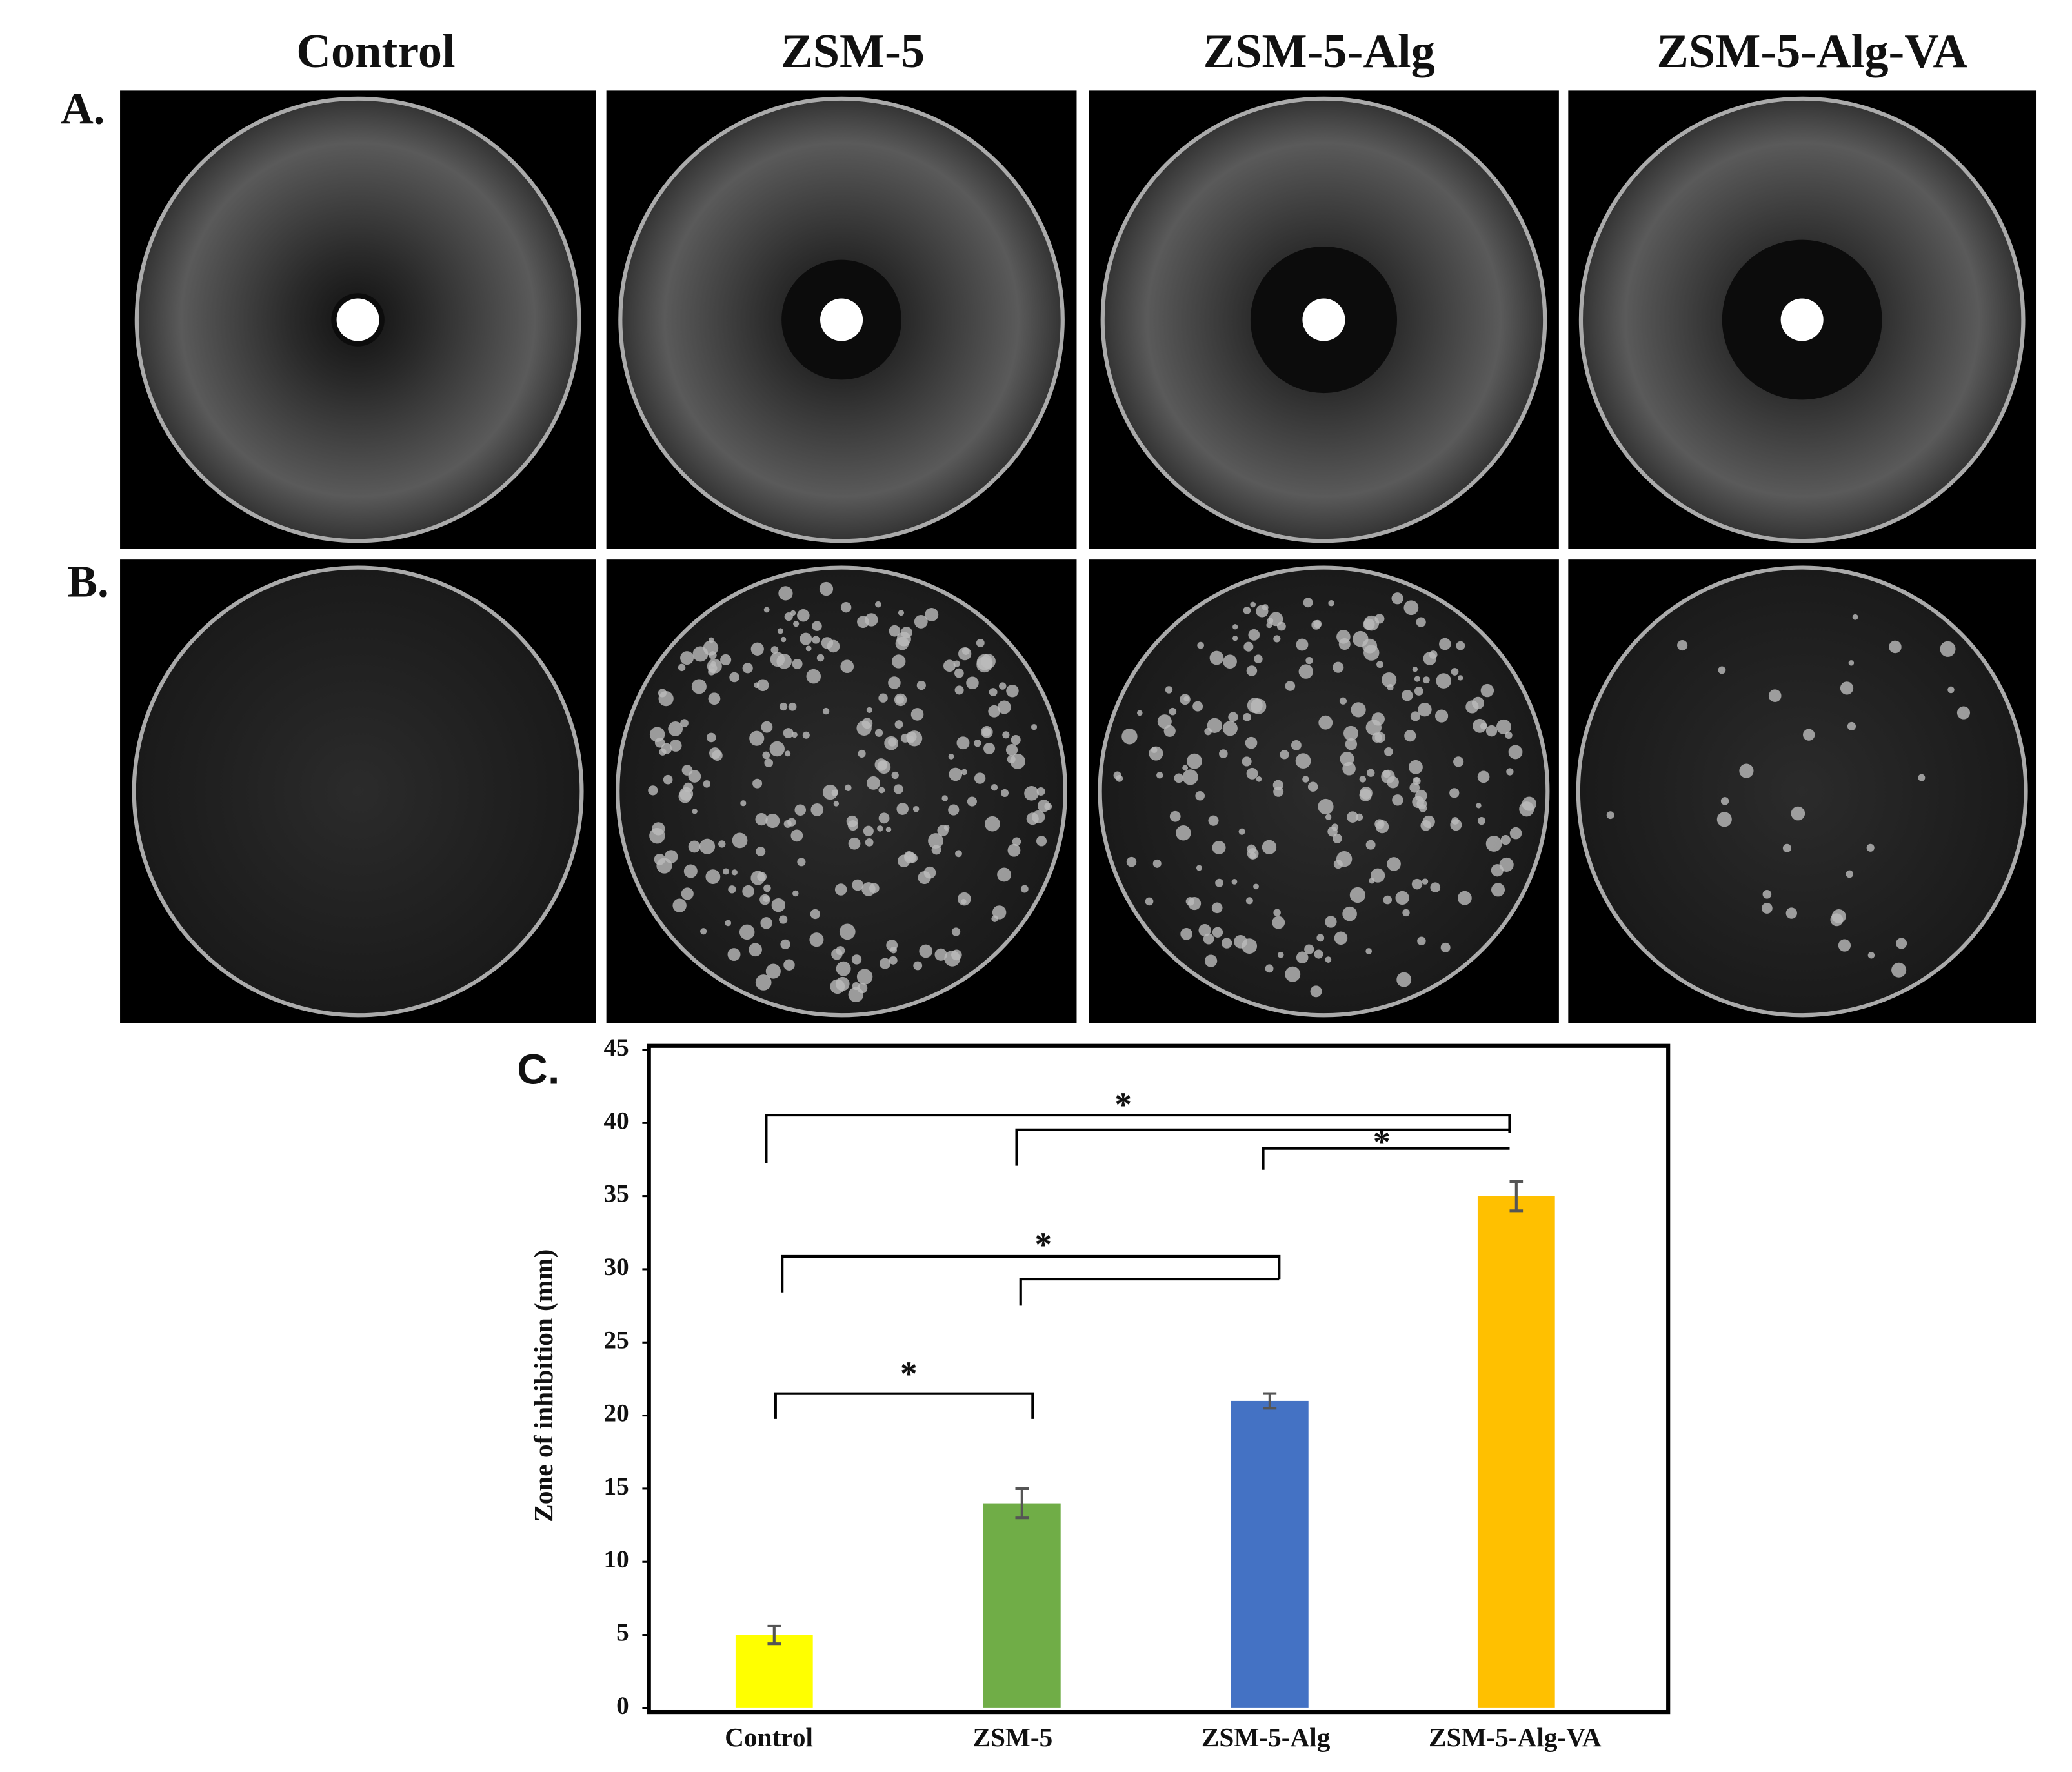 Image resolution: width=2072 pixels, height=1772 pixels. I want to click on y-axis-title: Zone of inhibition (mm), so click(543, 1385).